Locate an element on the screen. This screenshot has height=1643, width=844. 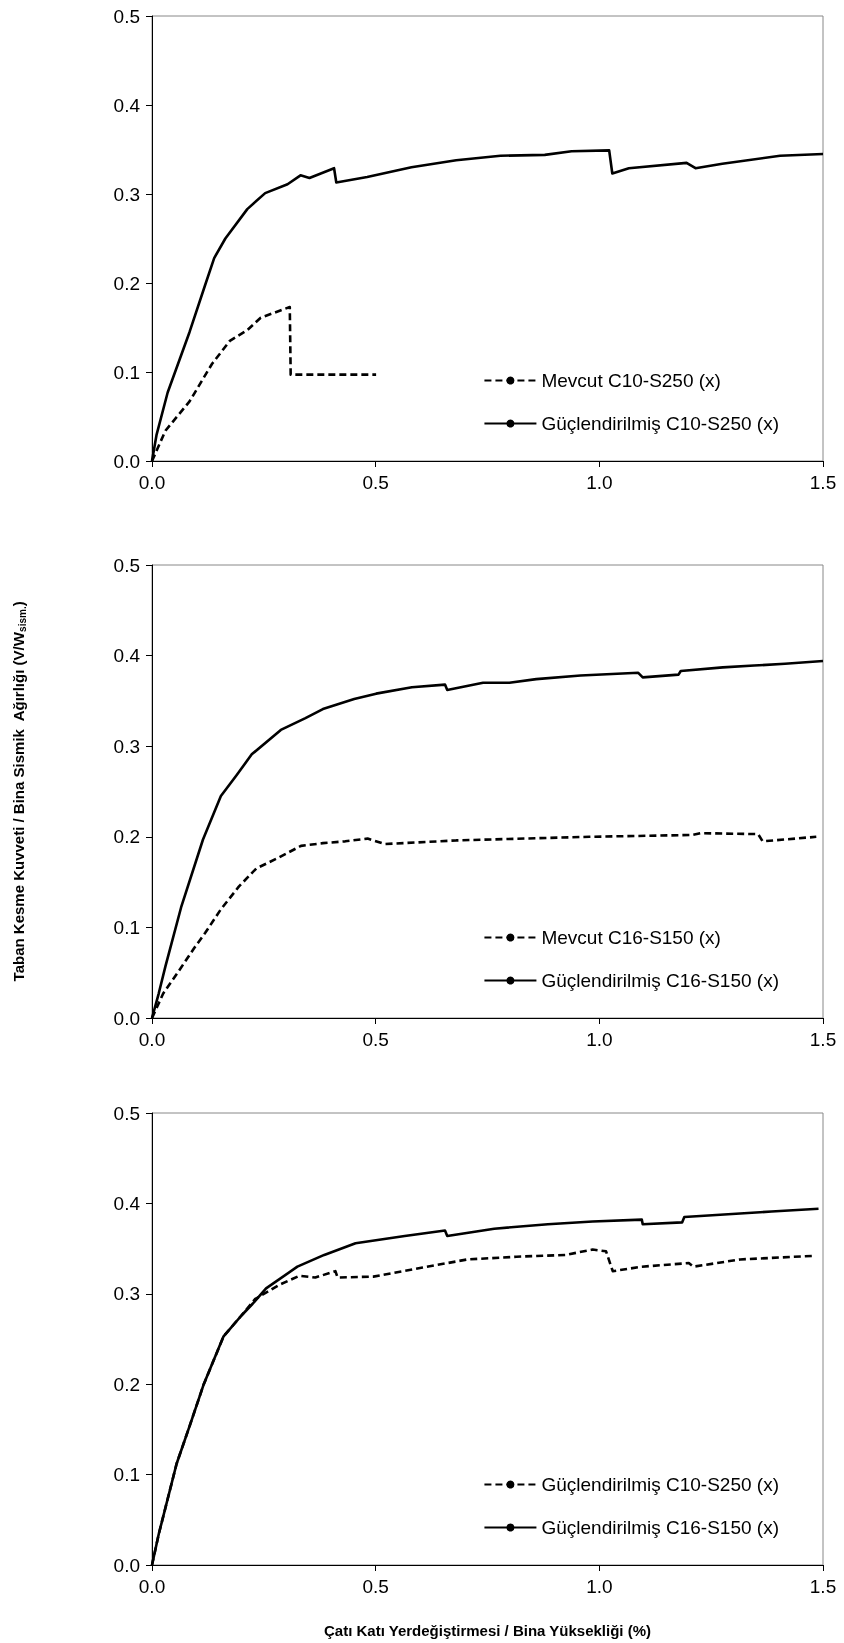
legend-label: Mevcut C16-S150 (x) is located at coordinates (631, 937).